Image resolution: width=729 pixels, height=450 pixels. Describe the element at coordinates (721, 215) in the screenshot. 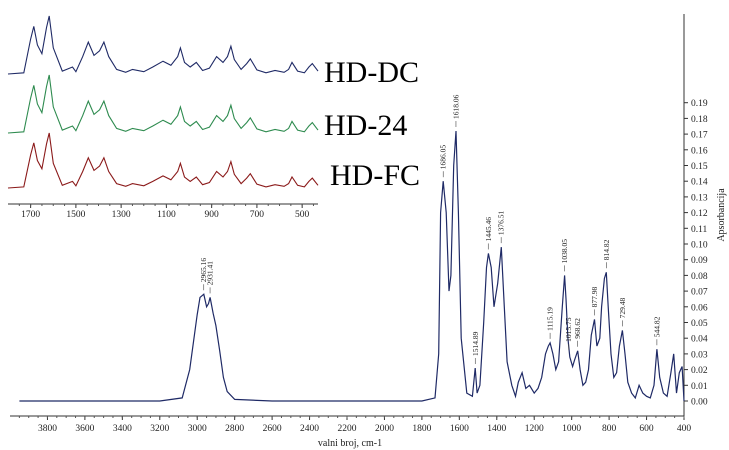

I see `y-axis-label: Apsorbancija` at that location.